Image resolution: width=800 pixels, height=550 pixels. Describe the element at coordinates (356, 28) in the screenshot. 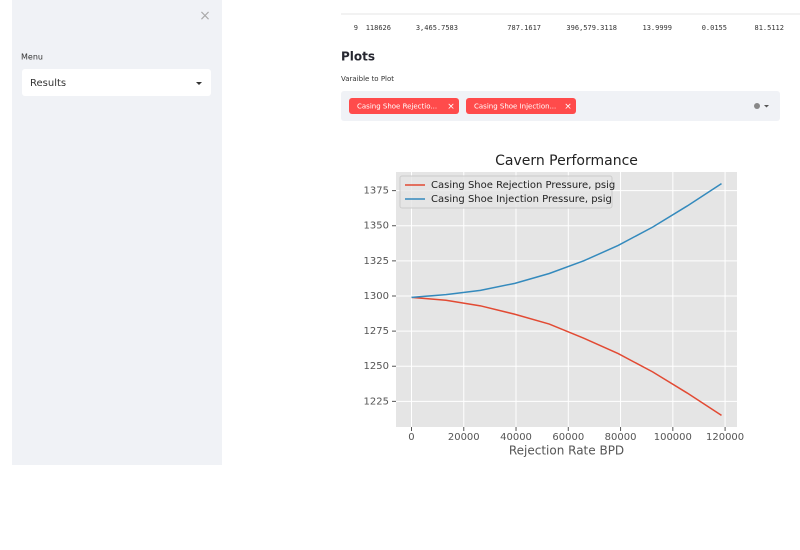

I see `table-cell: 9` at that location.